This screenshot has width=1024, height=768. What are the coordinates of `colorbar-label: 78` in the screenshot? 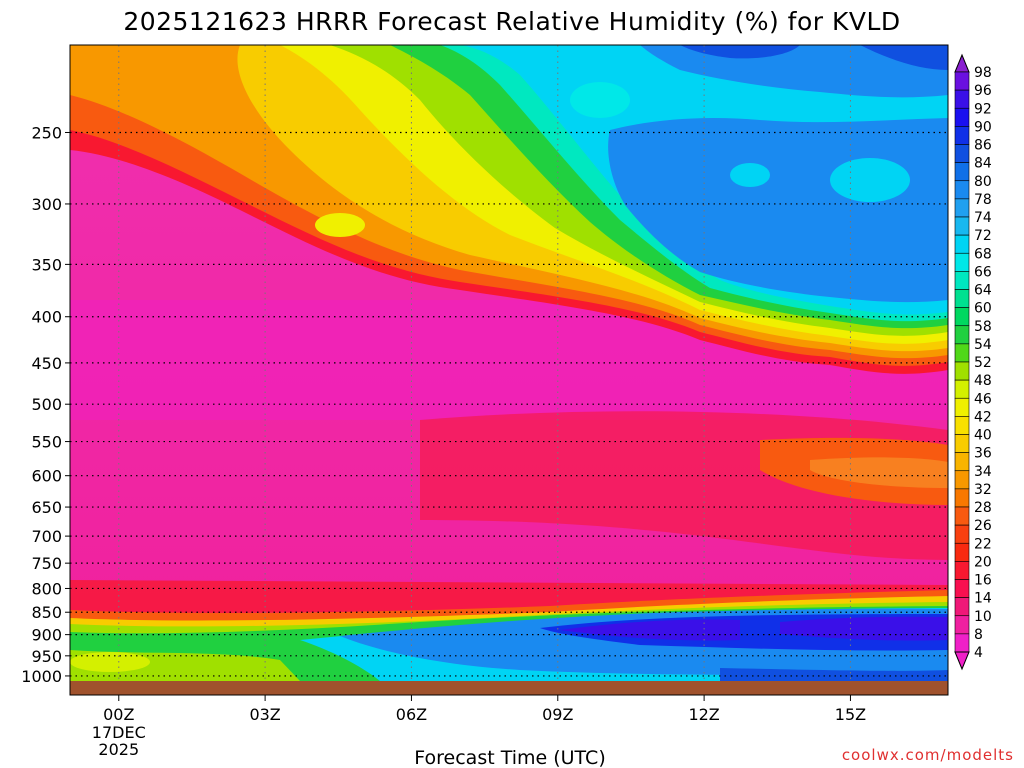 It's located at (983, 200).